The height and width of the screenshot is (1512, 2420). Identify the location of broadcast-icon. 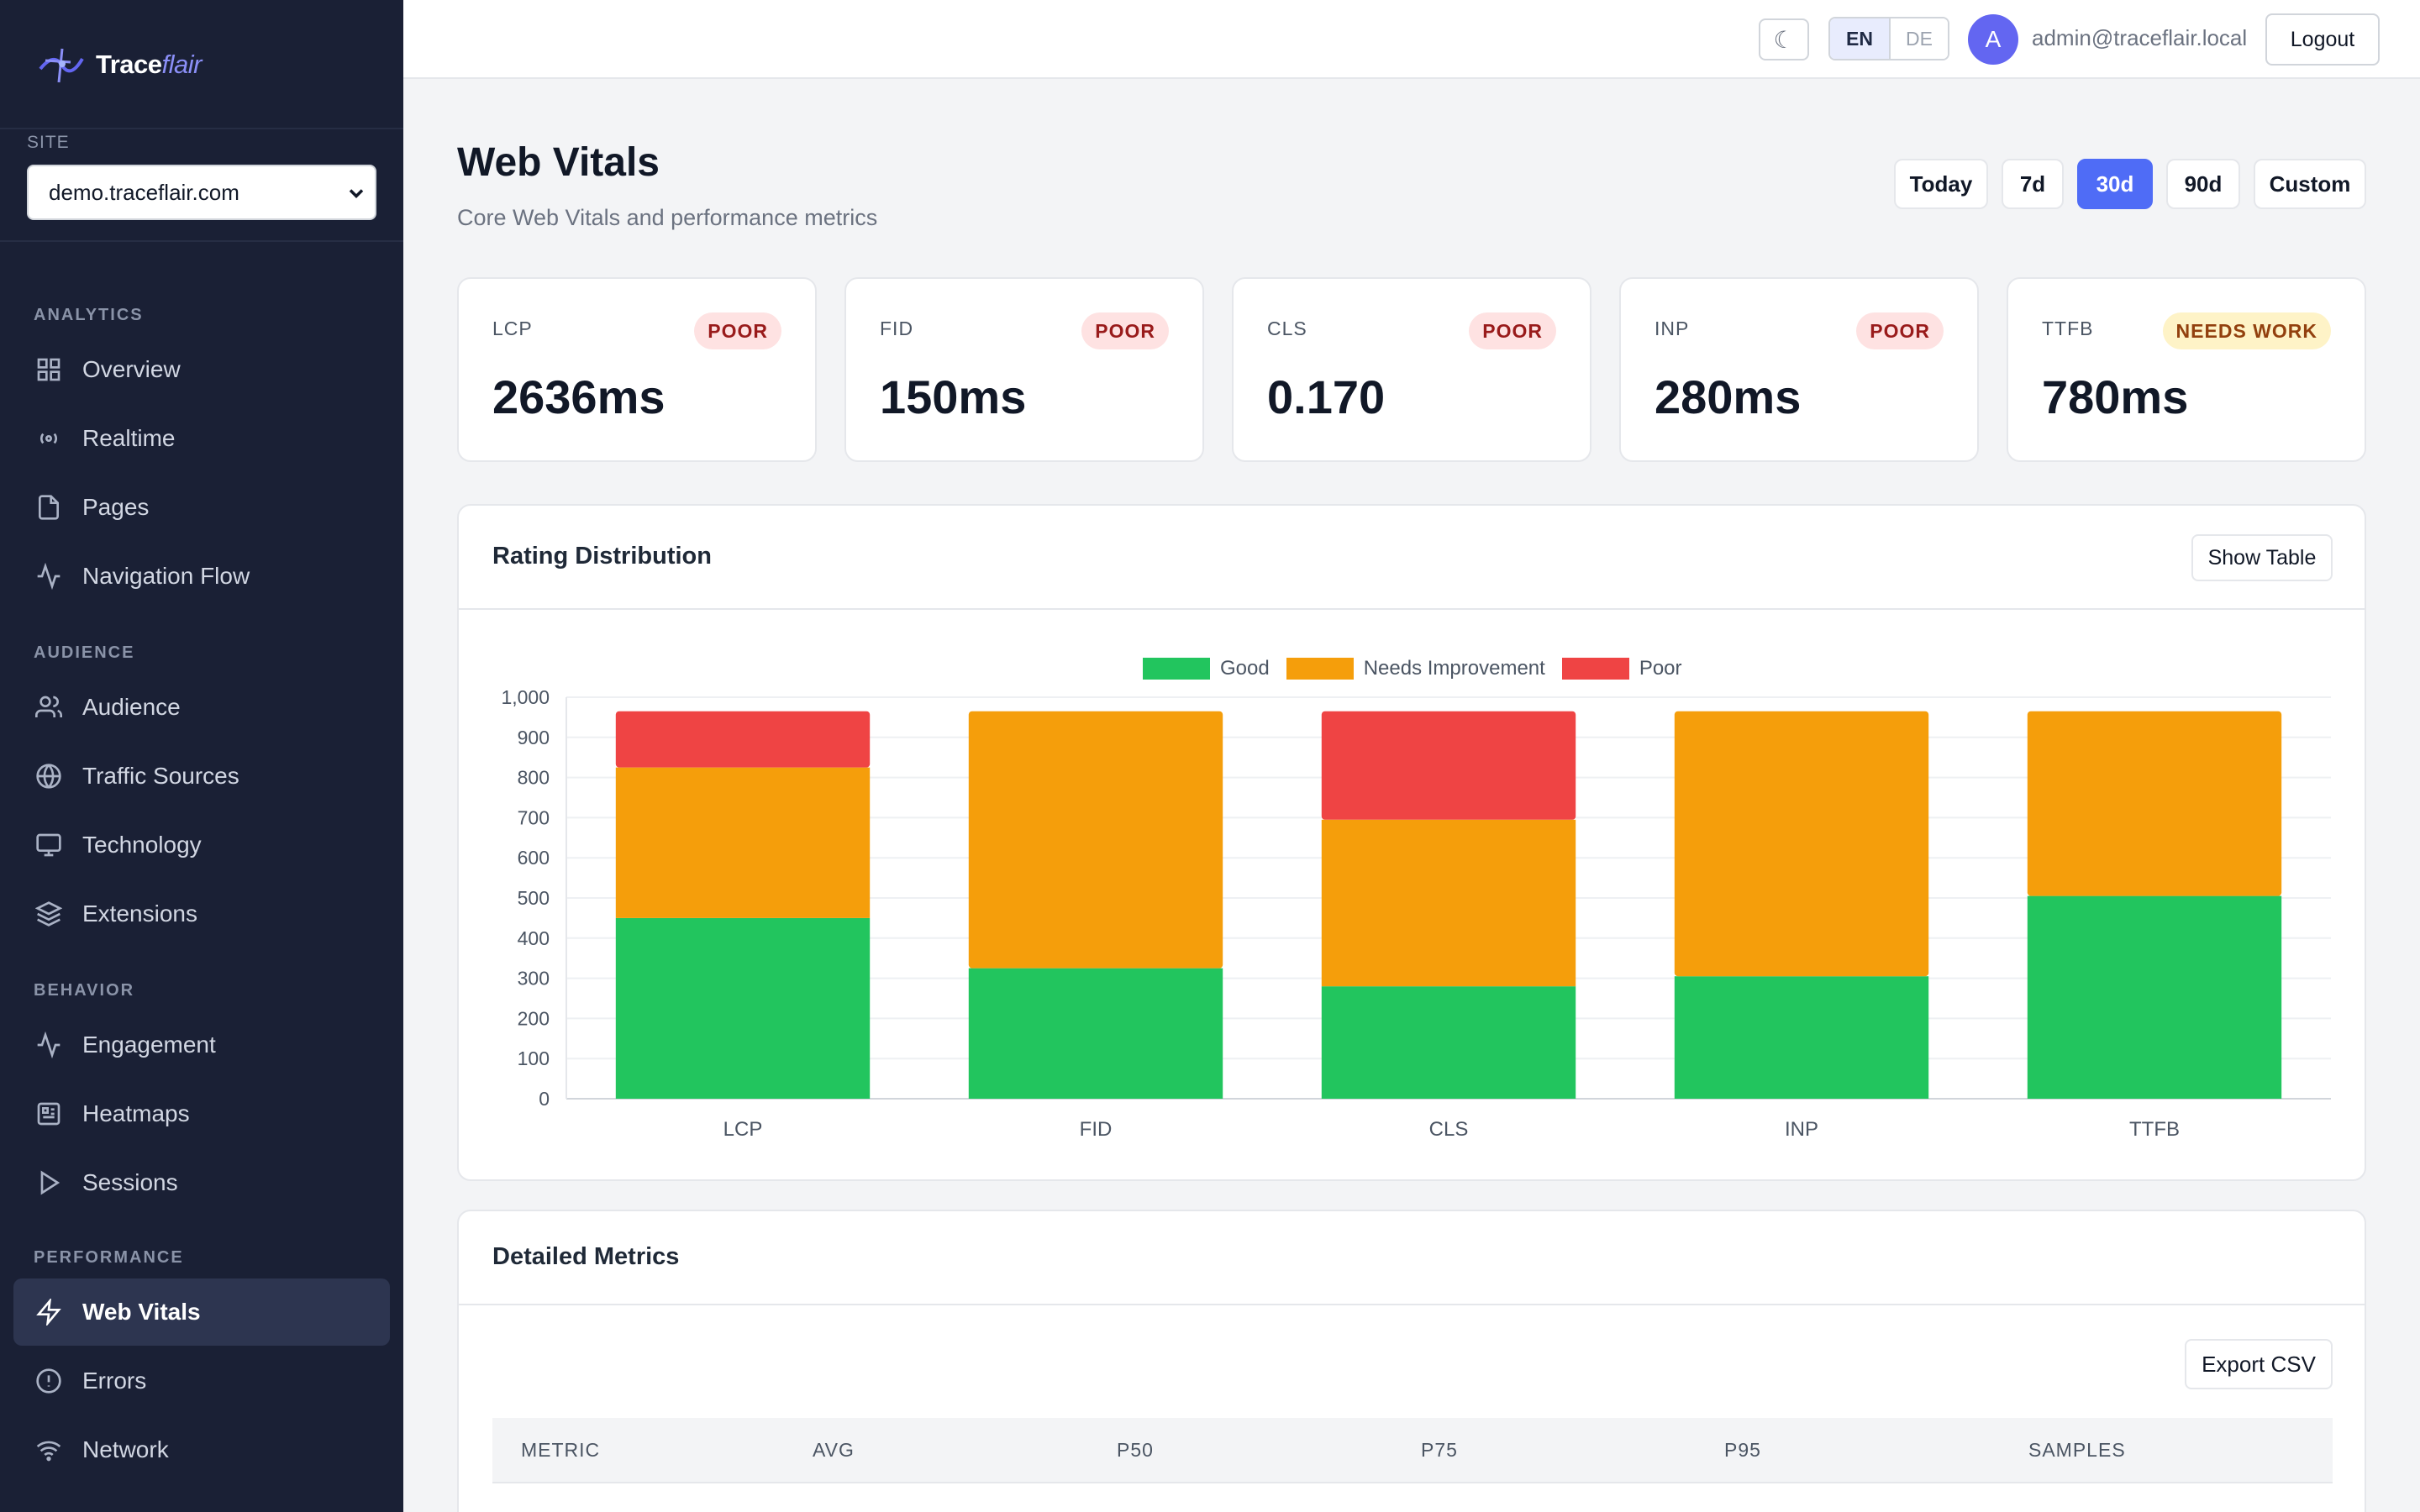
(49, 438).